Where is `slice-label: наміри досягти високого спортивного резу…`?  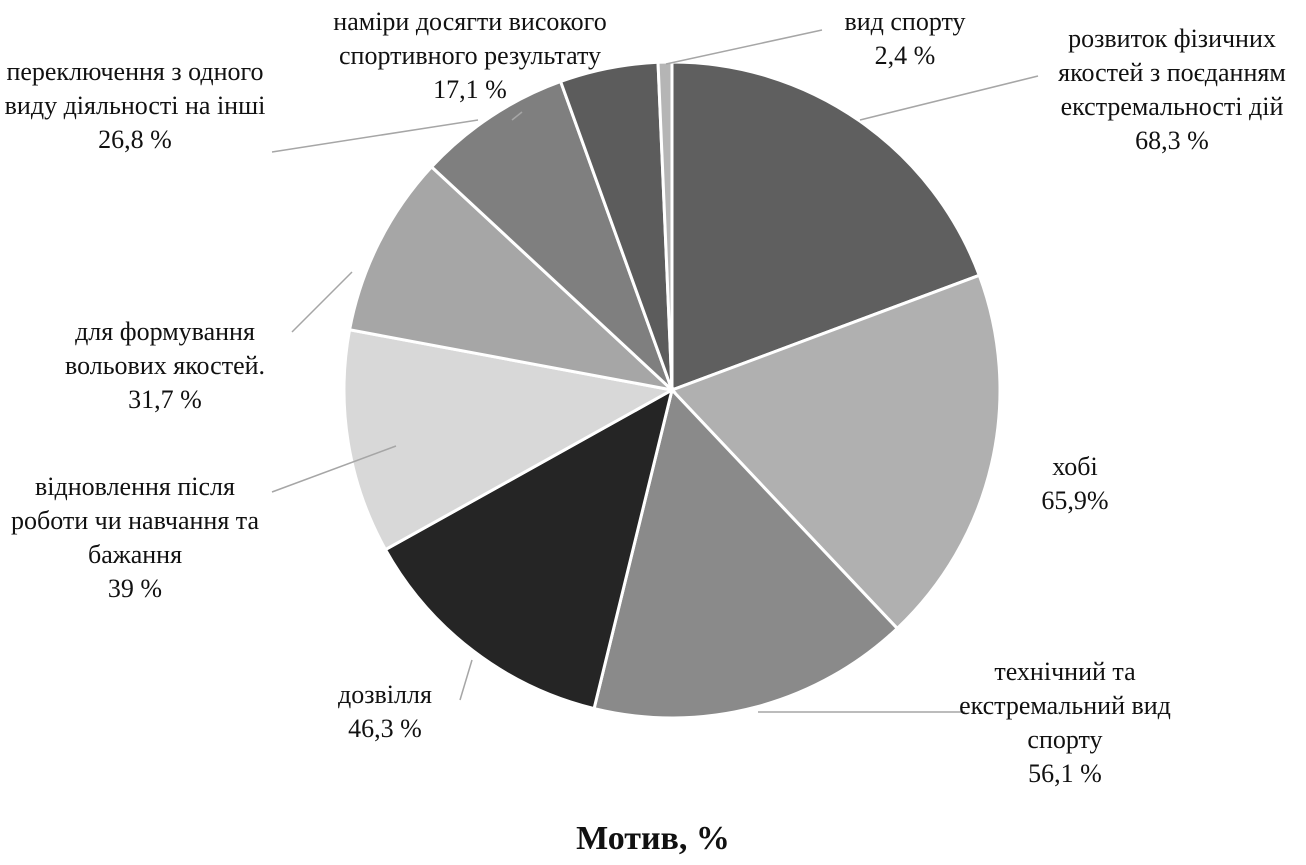 slice-label: наміри досягти високого спортивного резу… is located at coordinates (470, 56).